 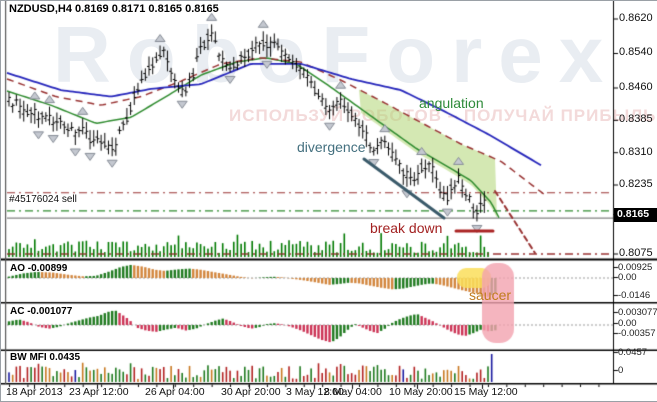 What do you see at coordinates (627, 277) in the screenshot?
I see `ao-level-1: 0.00` at bounding box center [627, 277].